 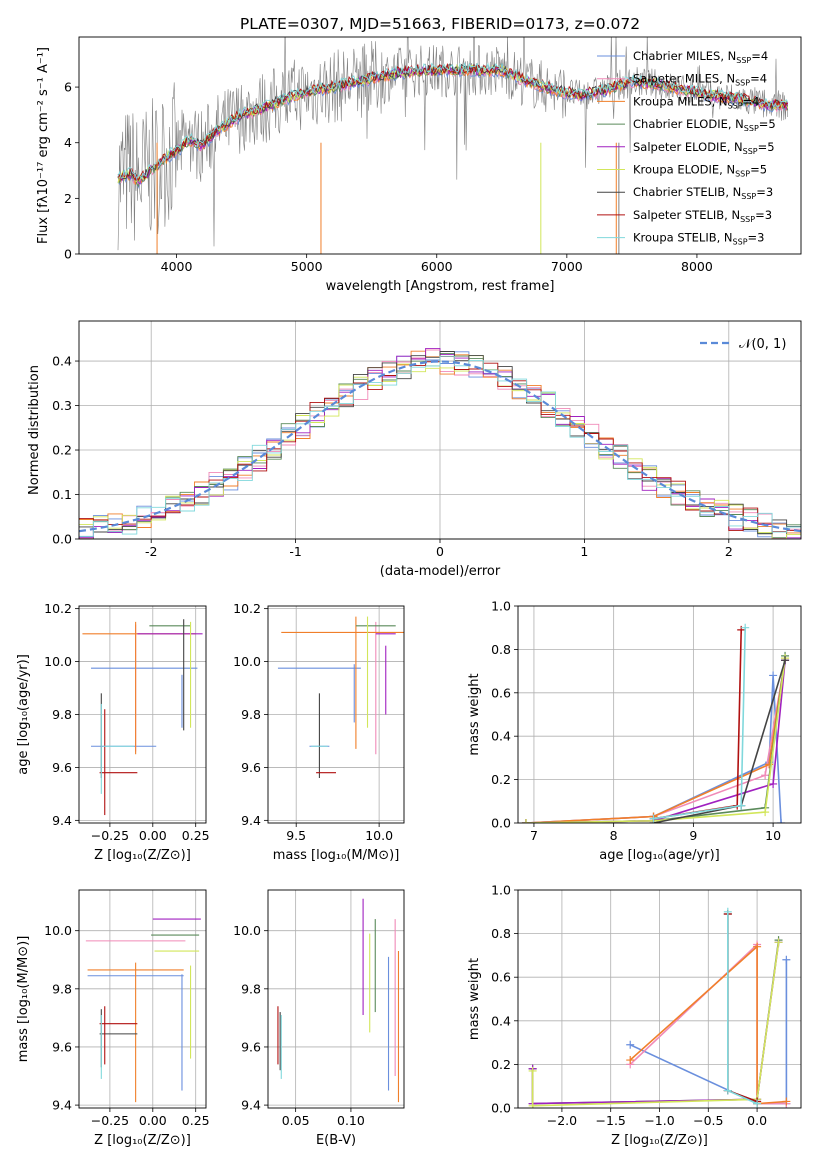 I want to click on legend-label-kroupa_elodie: Kroupa ELODIE, NSSP=5, so click(x=700, y=171).